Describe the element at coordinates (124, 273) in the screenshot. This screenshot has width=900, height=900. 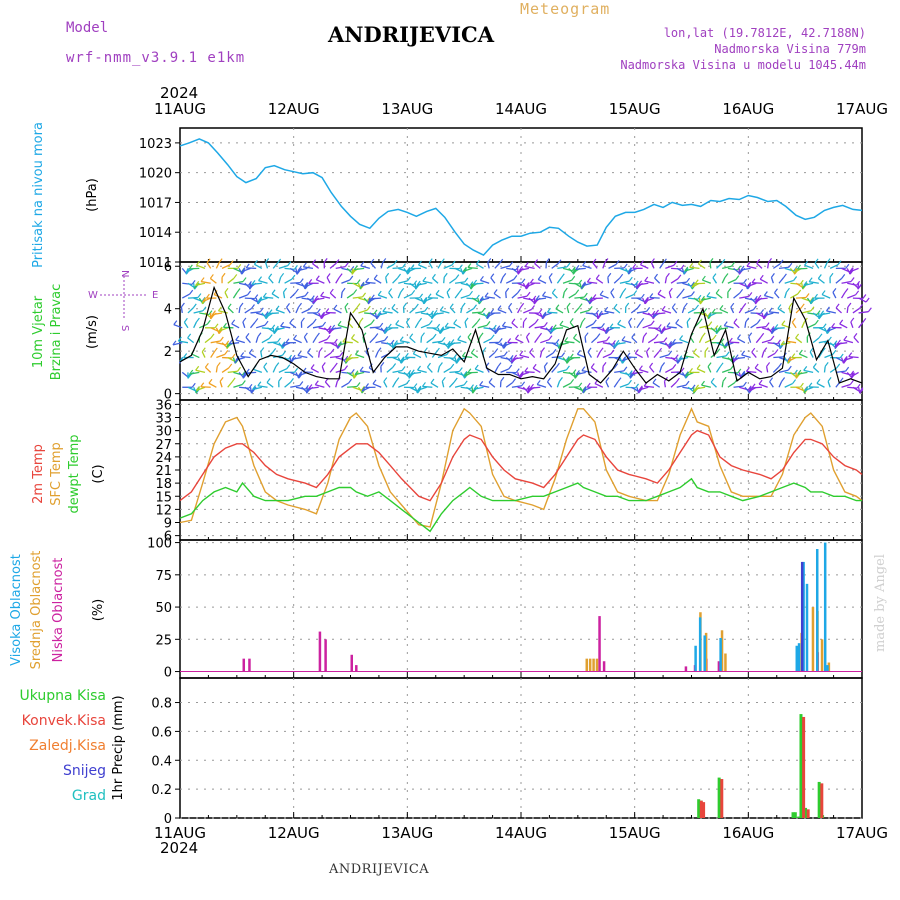
I see `compass-n: N` at that location.